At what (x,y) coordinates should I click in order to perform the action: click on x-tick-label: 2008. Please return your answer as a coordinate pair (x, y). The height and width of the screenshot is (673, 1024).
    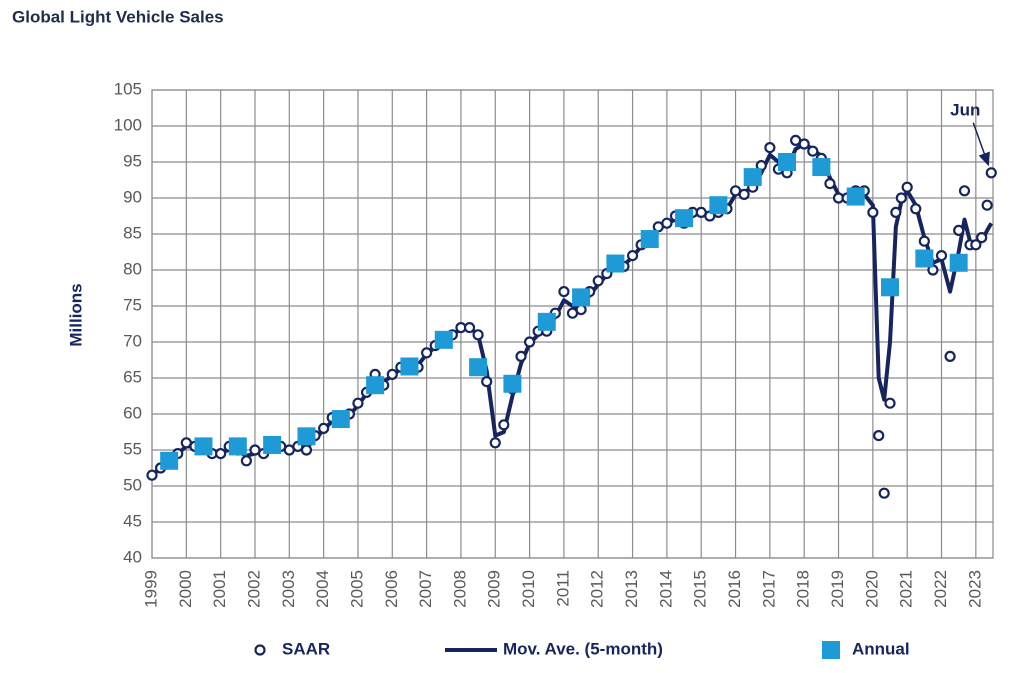
    Looking at the image, I should click on (459, 589).